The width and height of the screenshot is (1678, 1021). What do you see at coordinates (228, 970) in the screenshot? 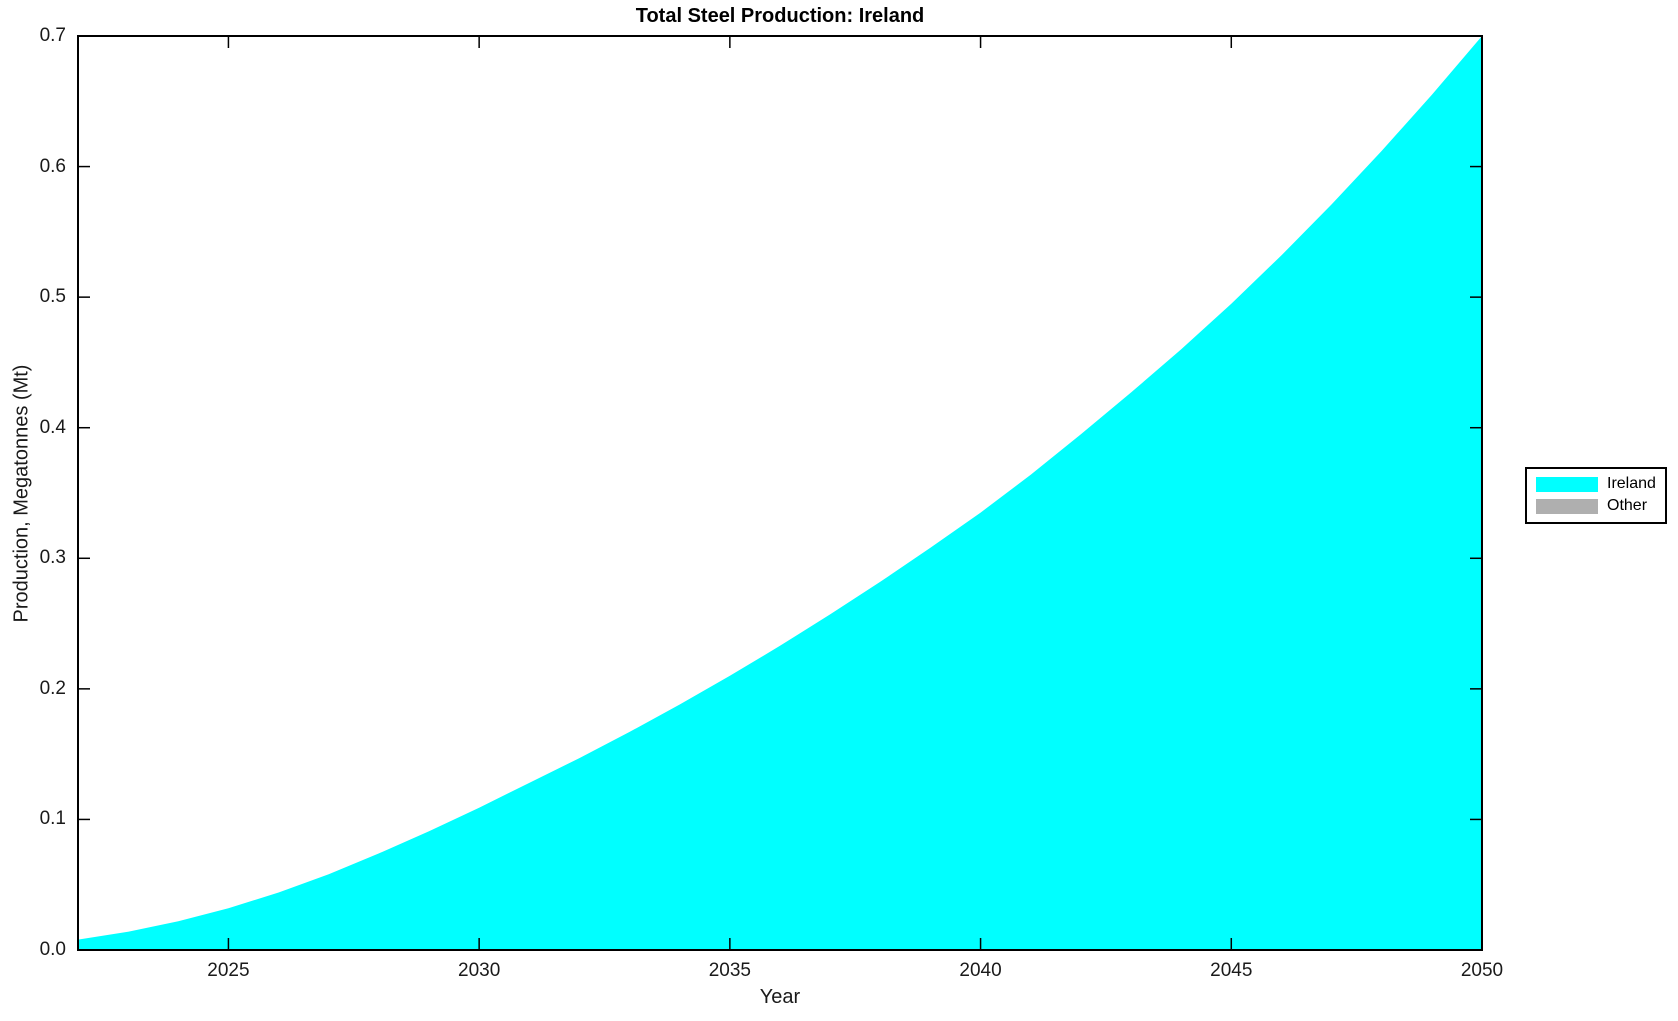
I see `x-tick-label-2025: 2025` at bounding box center [228, 970].